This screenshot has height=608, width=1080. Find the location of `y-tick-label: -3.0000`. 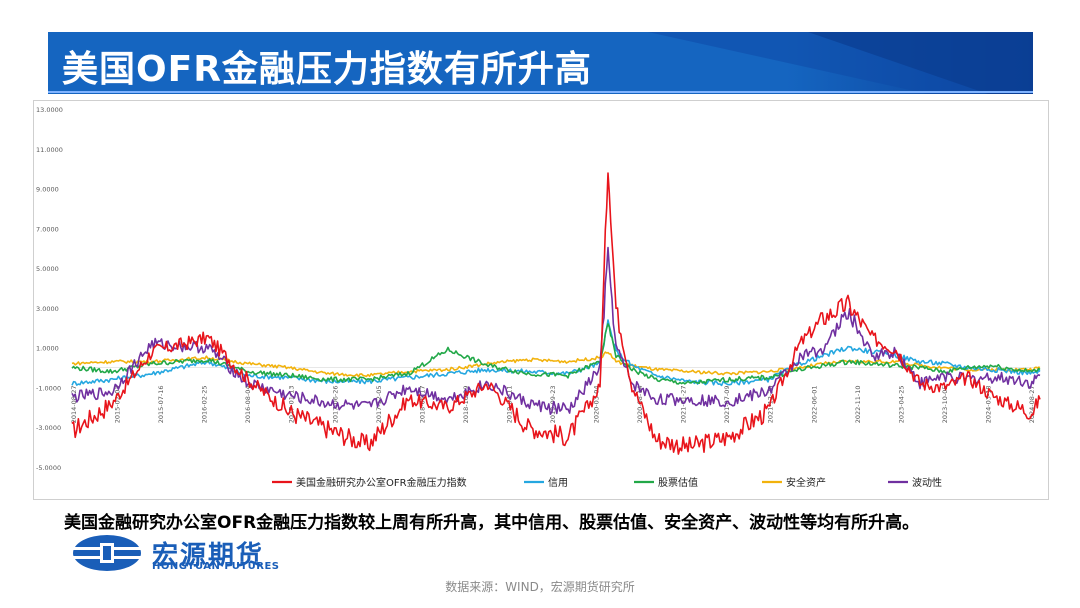

y-tick-label: -3.0000 is located at coordinates (48, 428).